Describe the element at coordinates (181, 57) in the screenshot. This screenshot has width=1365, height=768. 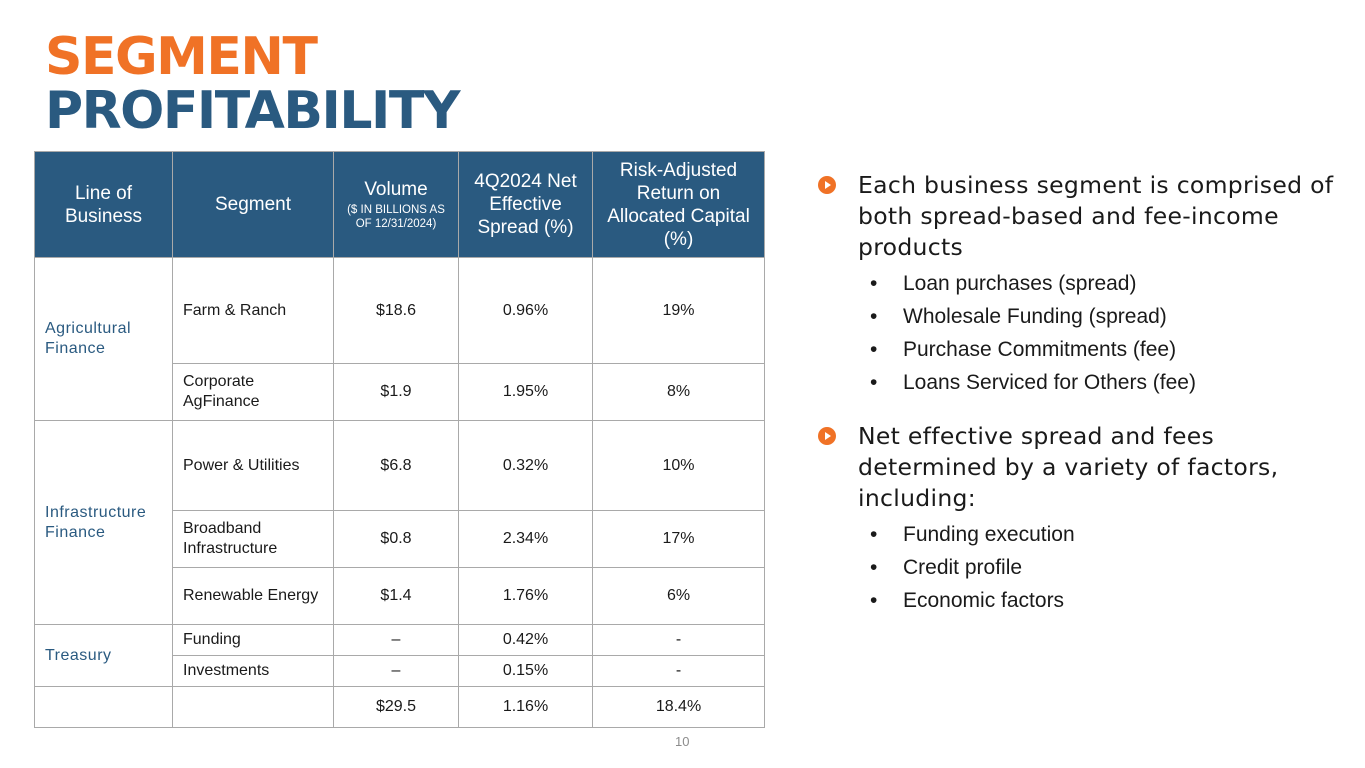
I see `title-line-1: SEGMENT` at that location.